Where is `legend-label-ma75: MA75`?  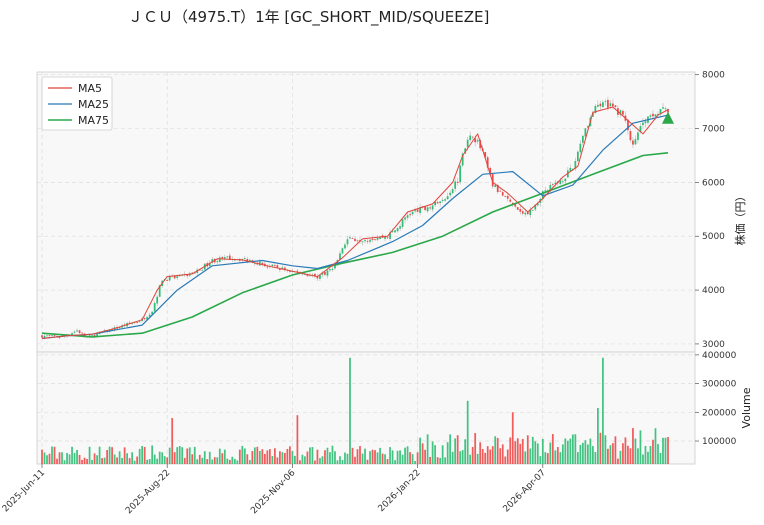
legend-label-ma75: MA75 is located at coordinates (93, 120).